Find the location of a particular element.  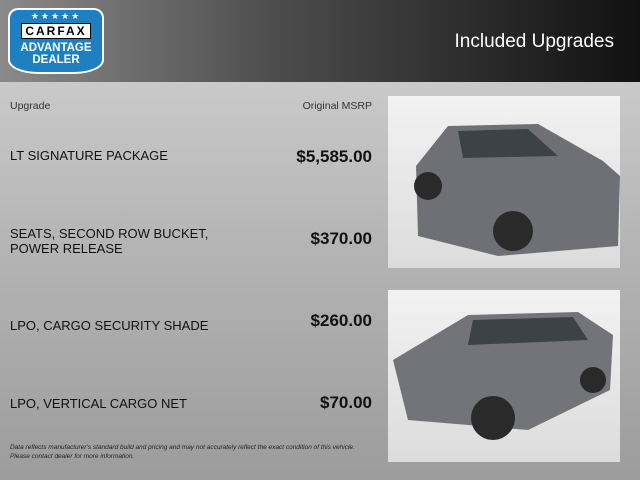

msrp-column-header: Original MSRP is located at coordinates (337, 106).